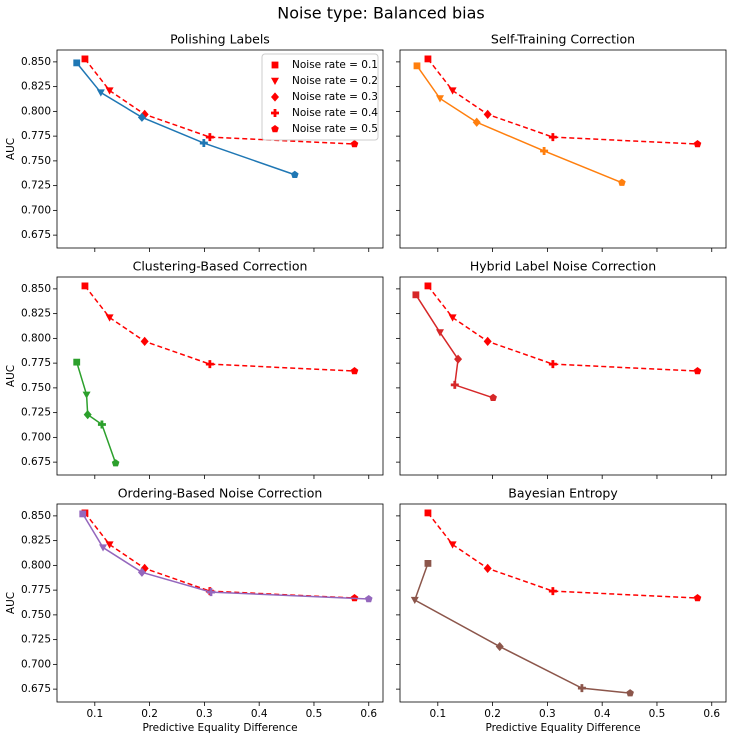  I want to click on panel-title: Self-Training Correction, so click(563, 39).